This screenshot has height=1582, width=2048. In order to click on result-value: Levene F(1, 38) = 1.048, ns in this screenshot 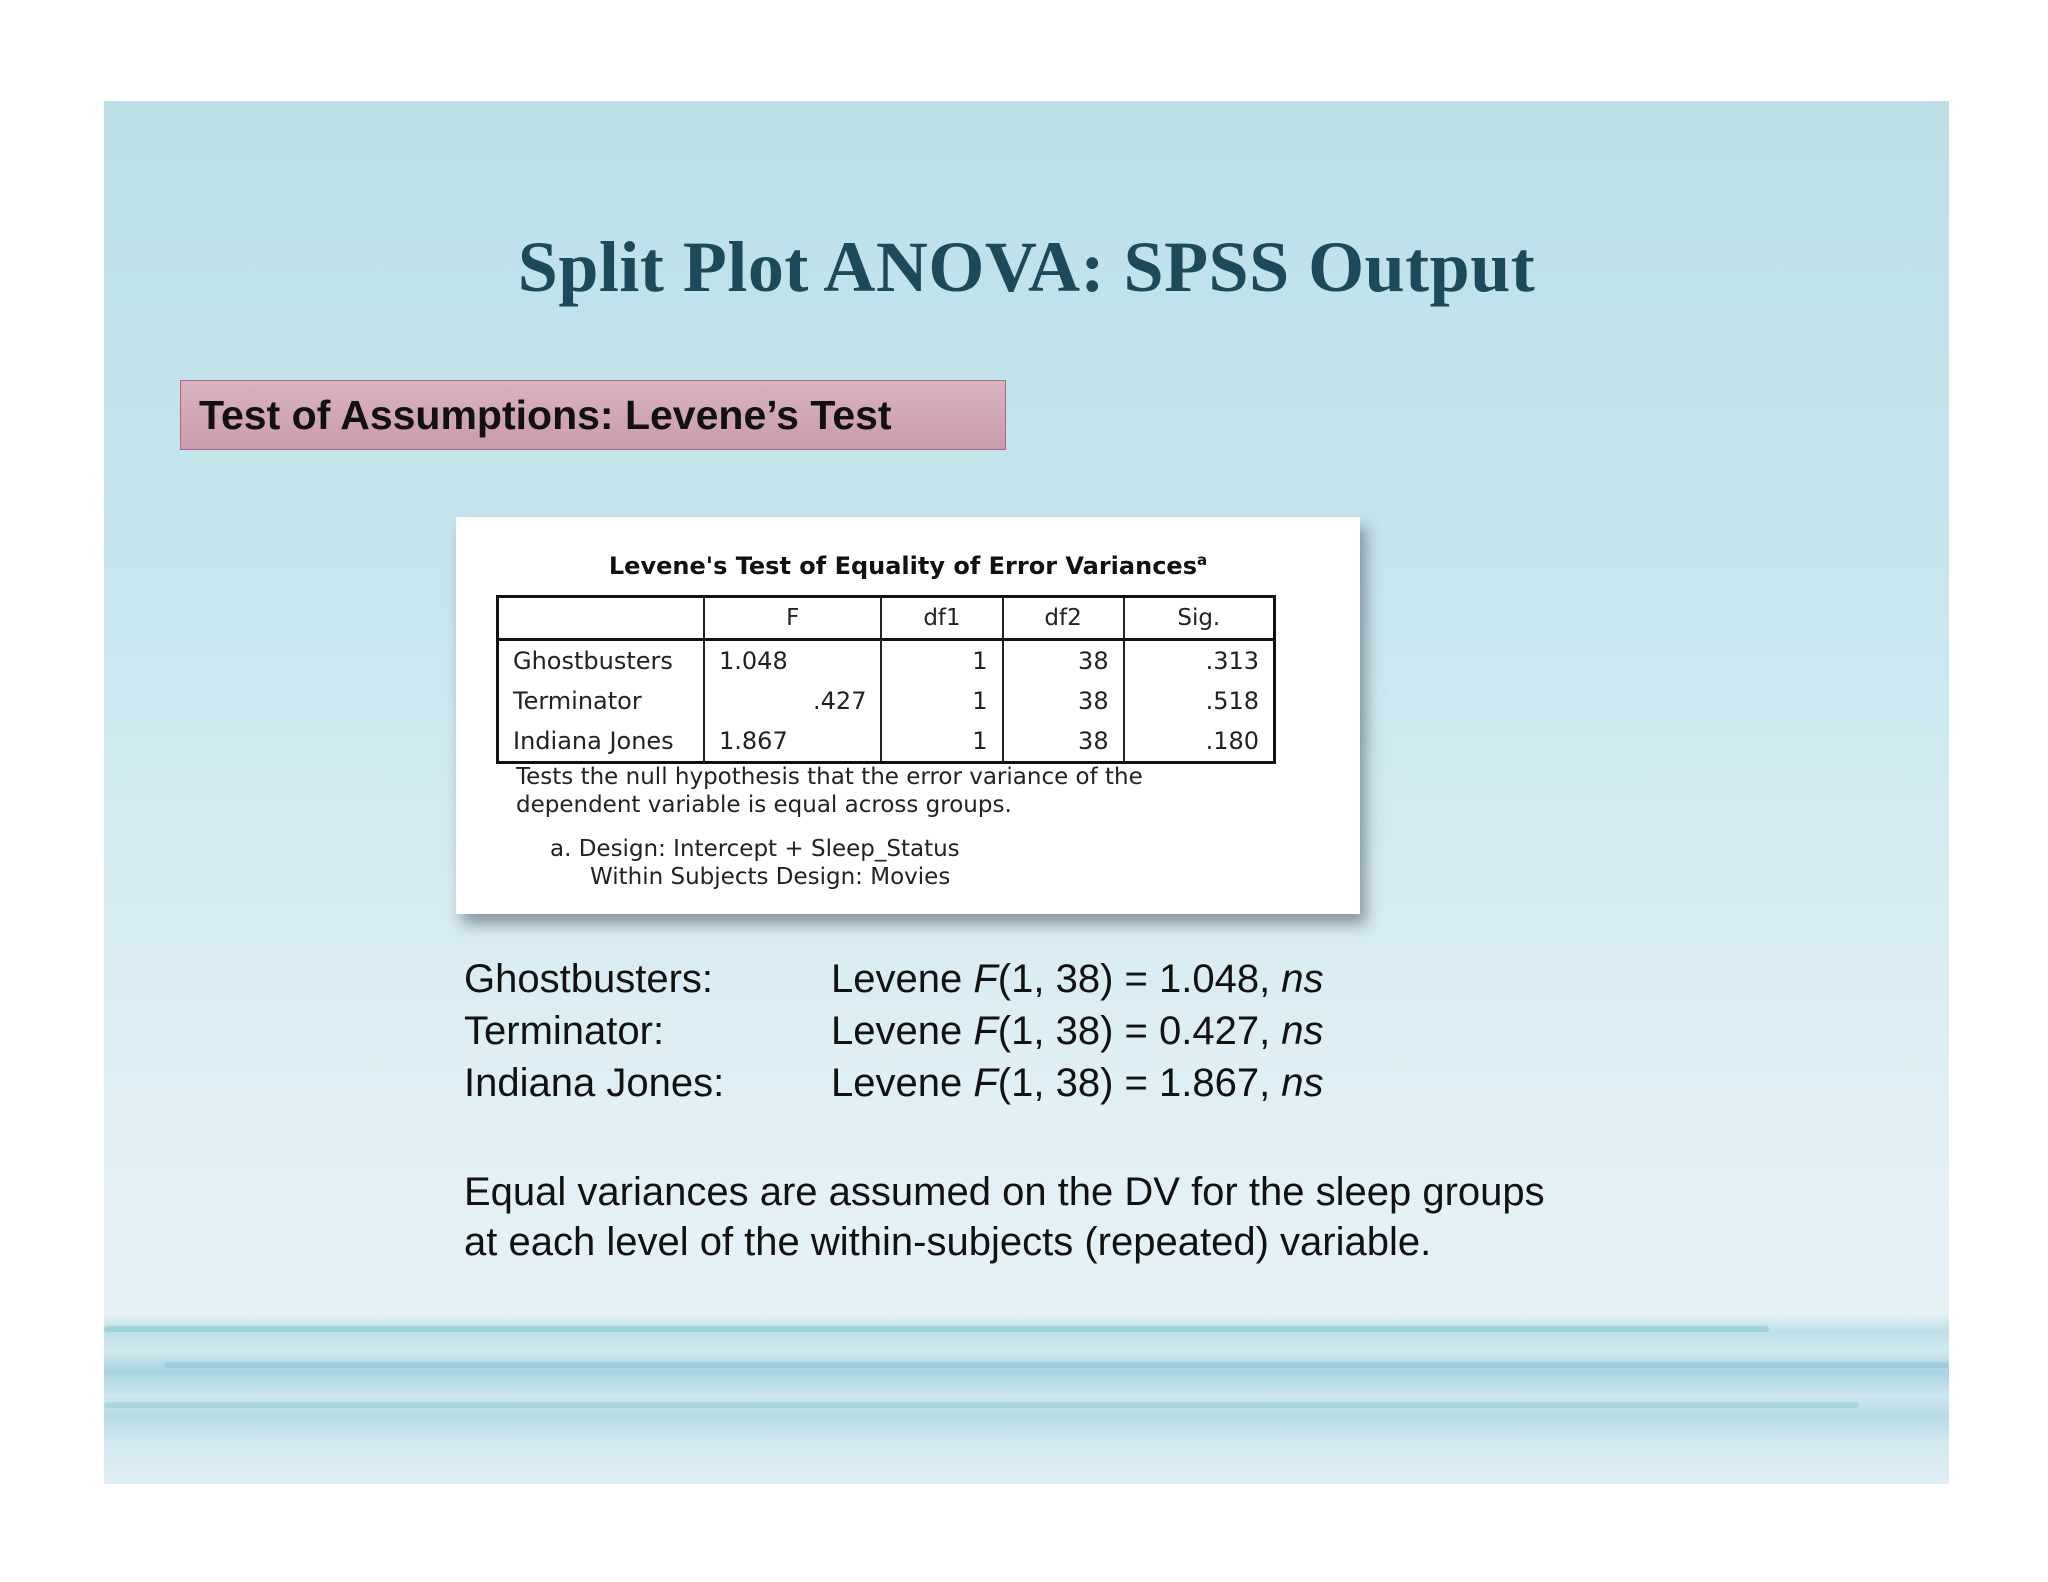, I will do `click(1077, 979)`.